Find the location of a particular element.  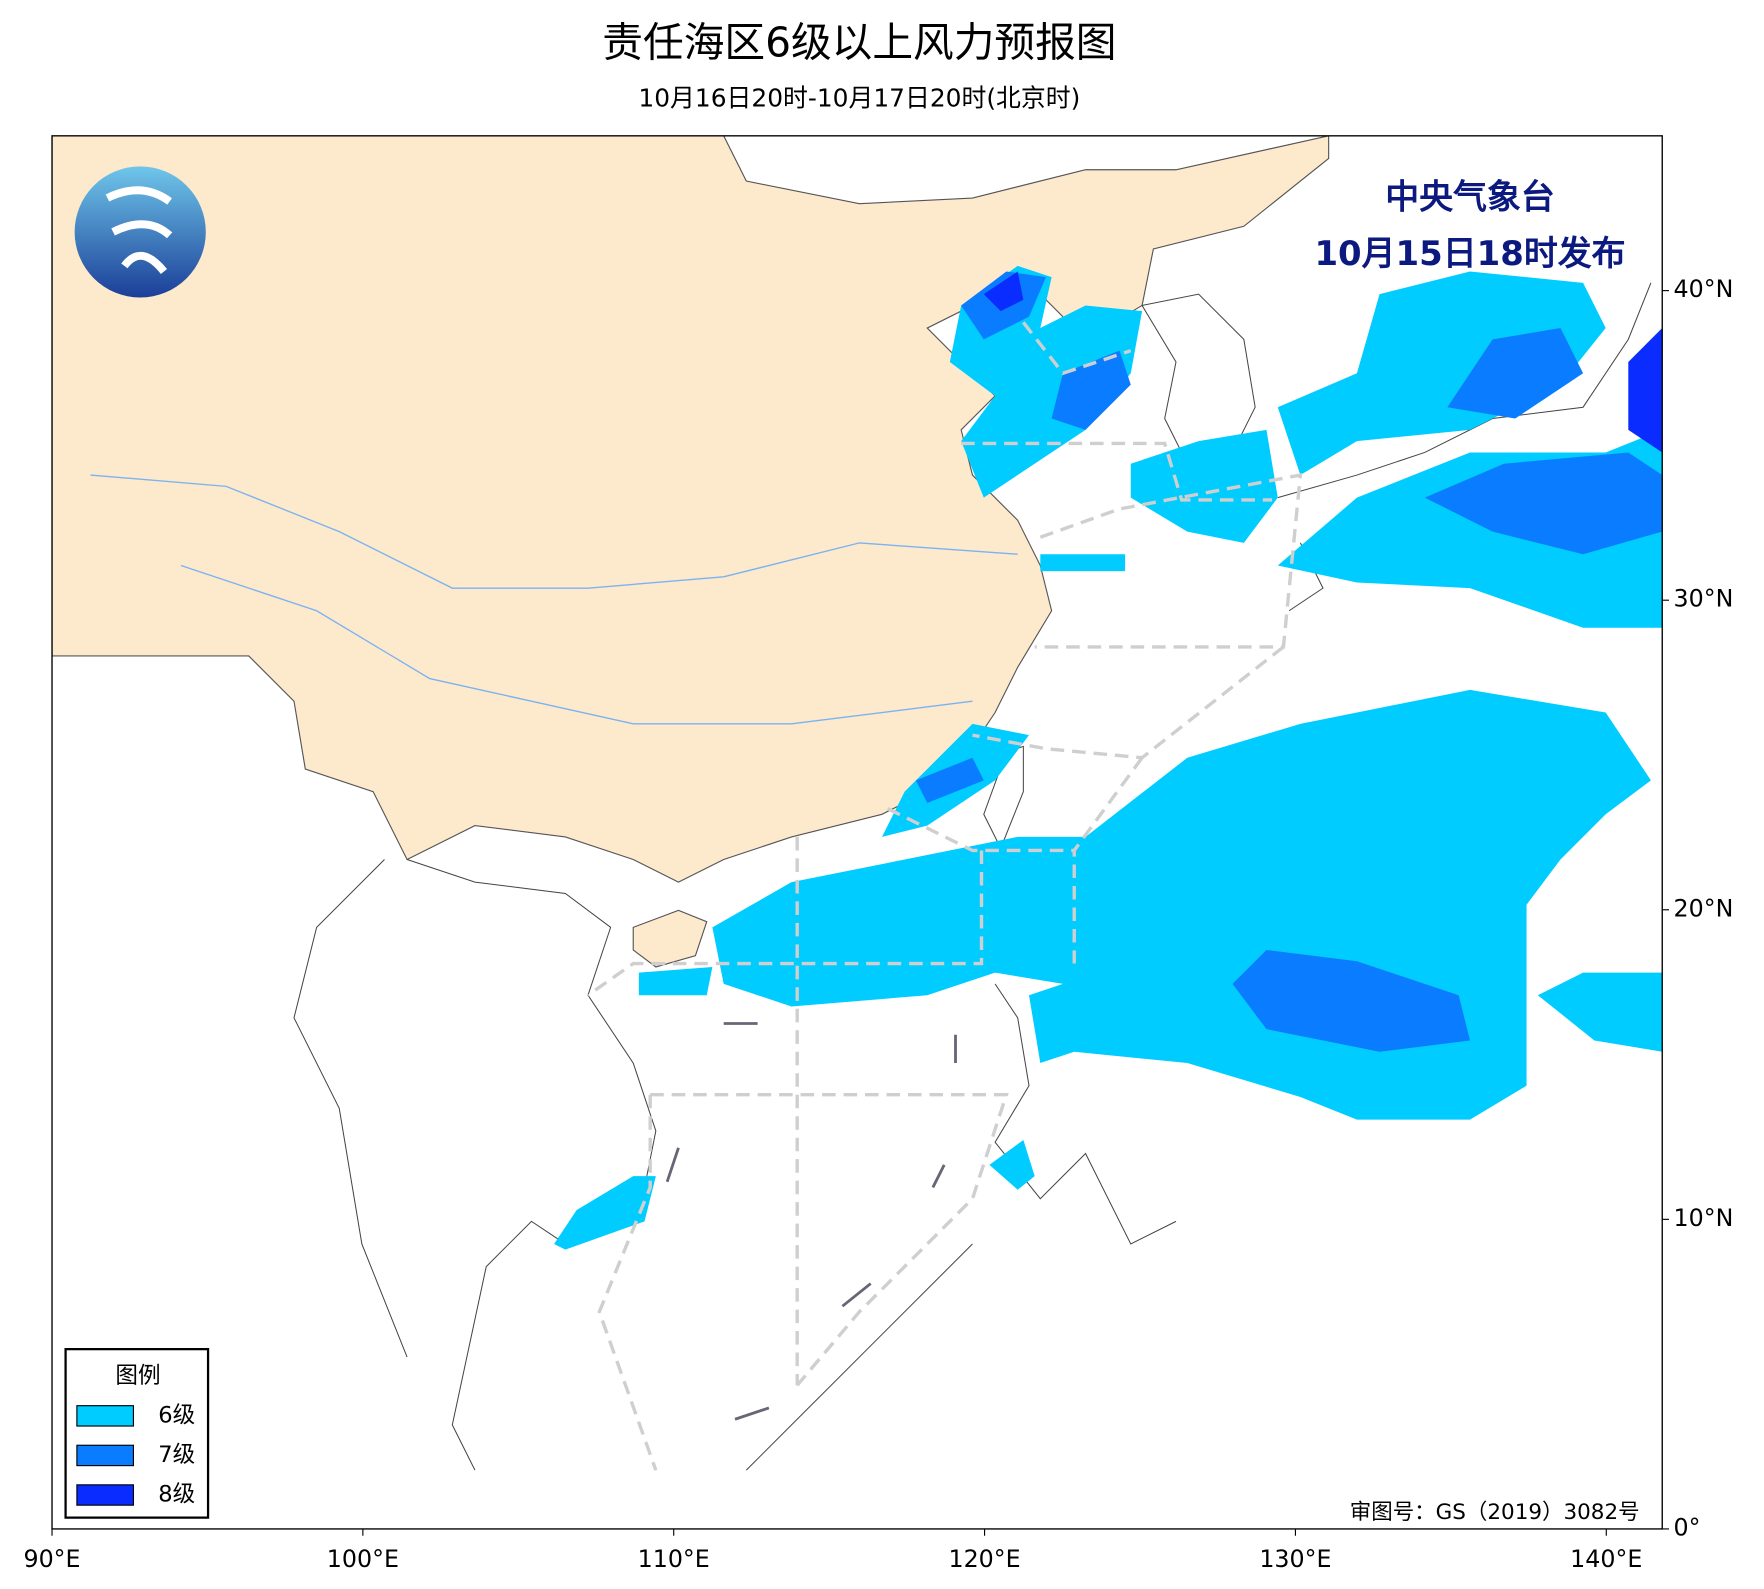

river is located at coordinates (554, 599).